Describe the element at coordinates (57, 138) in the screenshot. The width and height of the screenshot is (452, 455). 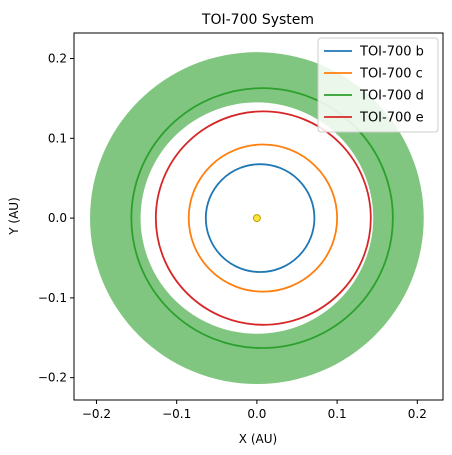
I see `y-tick-label: 0.1` at that location.